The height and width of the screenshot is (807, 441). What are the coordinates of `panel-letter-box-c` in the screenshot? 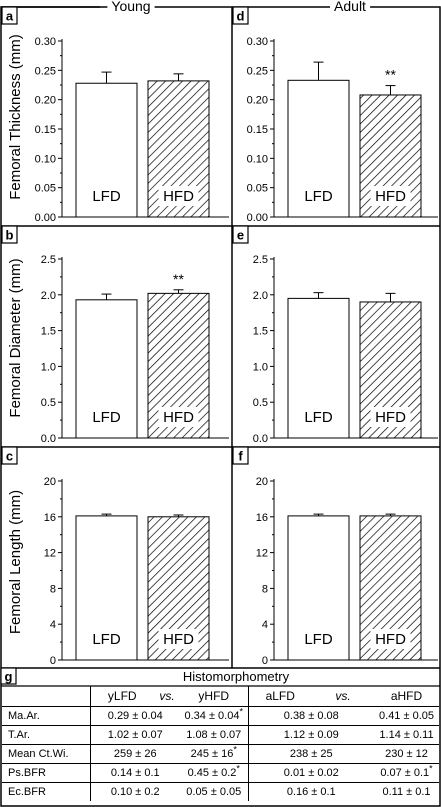 It's located at (9, 455).